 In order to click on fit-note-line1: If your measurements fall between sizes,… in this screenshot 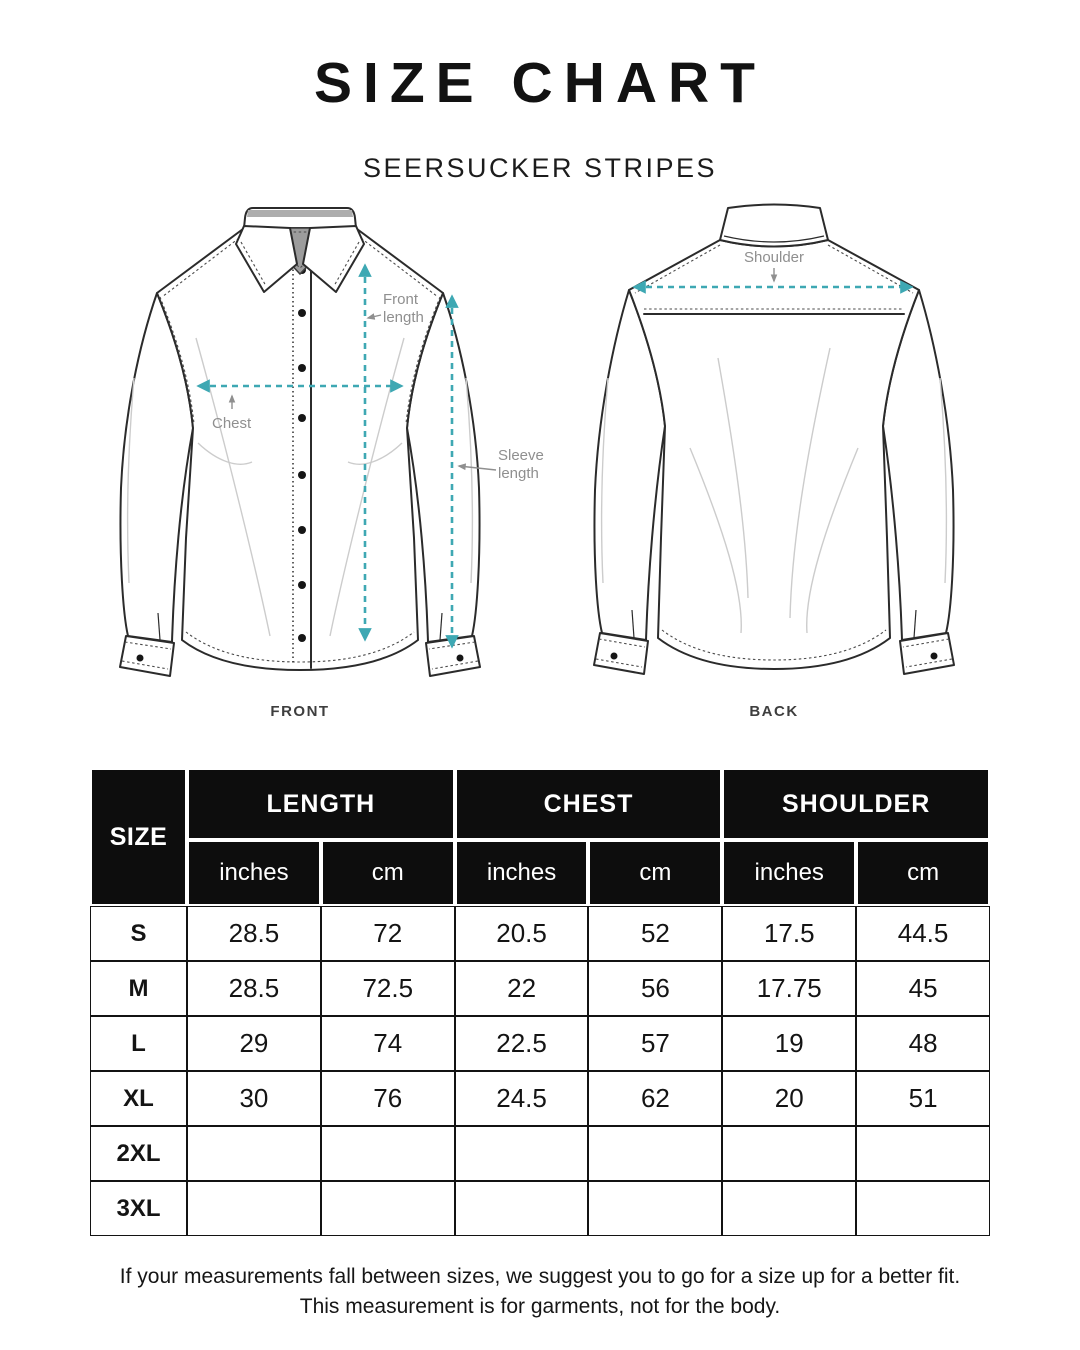, I will do `click(540, 1276)`.